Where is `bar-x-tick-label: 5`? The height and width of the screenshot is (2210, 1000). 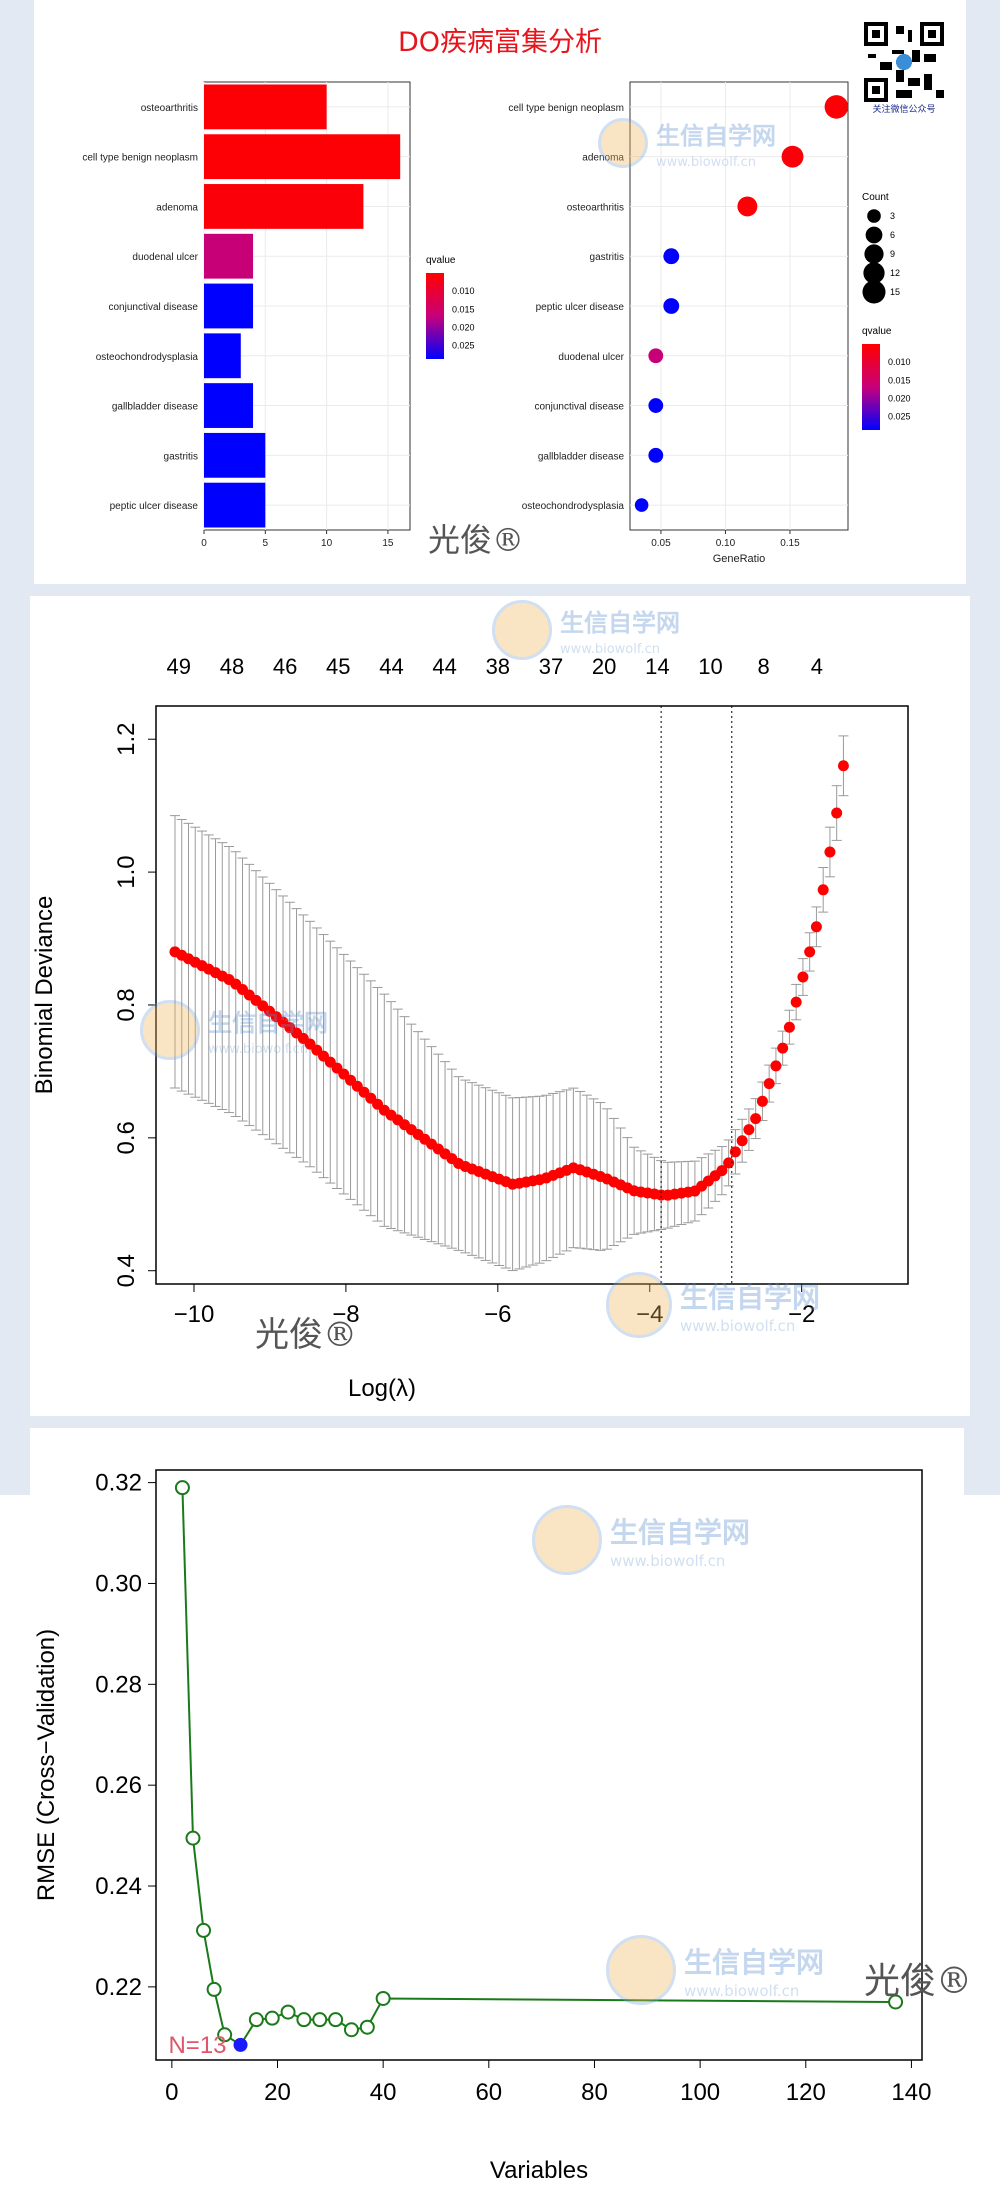 bar-x-tick-label: 5 is located at coordinates (266, 543).